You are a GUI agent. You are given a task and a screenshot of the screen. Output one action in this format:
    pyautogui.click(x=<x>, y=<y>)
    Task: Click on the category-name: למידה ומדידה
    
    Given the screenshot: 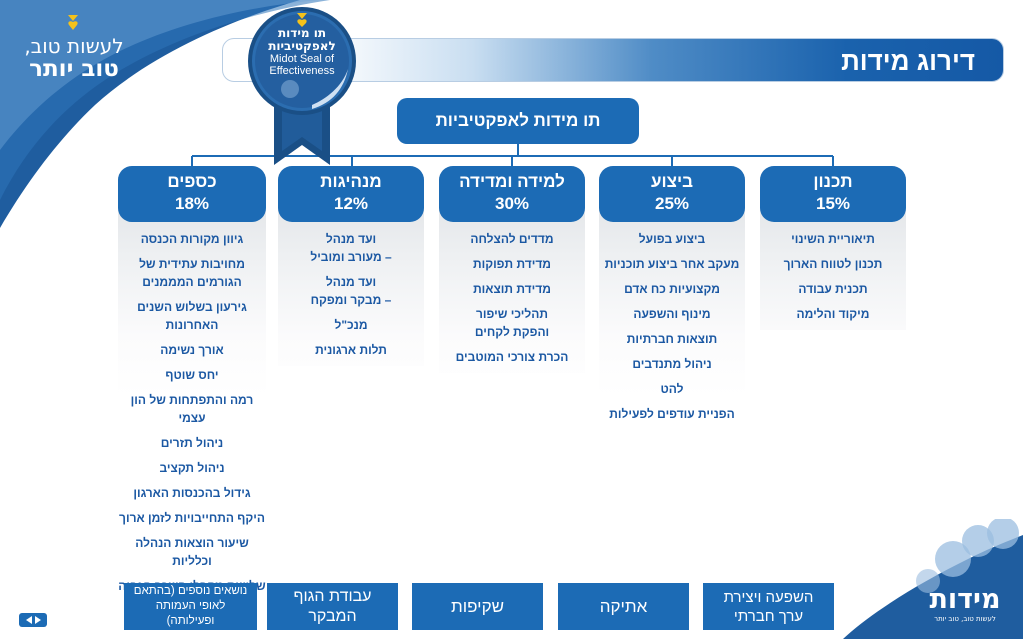 What is the action you would take?
    pyautogui.click(x=512, y=181)
    